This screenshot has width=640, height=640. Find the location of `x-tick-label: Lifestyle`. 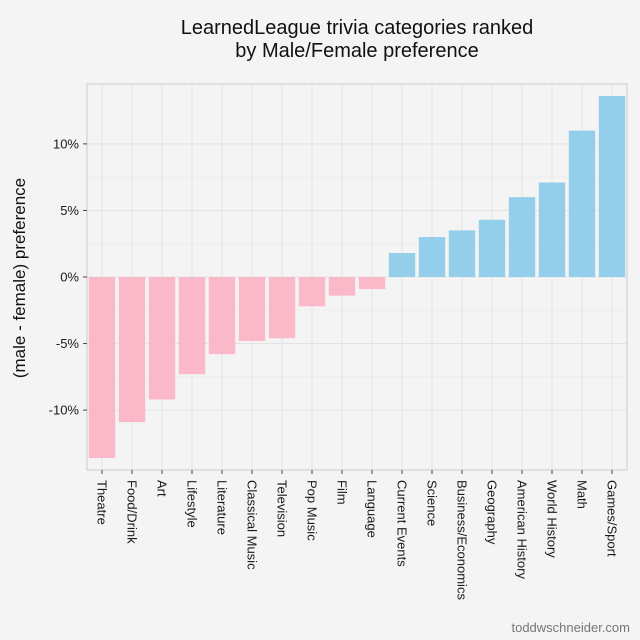

x-tick-label: Lifestyle is located at coordinates (192, 504).